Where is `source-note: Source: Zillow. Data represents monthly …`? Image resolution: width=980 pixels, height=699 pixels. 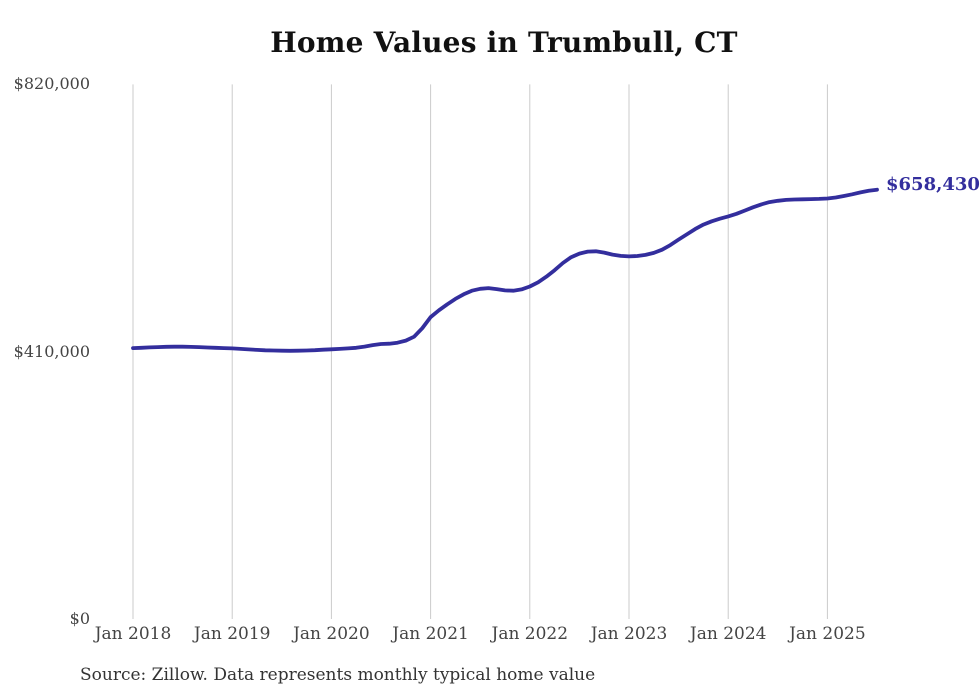 source-note: Source: Zillow. Data represents monthly … is located at coordinates (338, 675).